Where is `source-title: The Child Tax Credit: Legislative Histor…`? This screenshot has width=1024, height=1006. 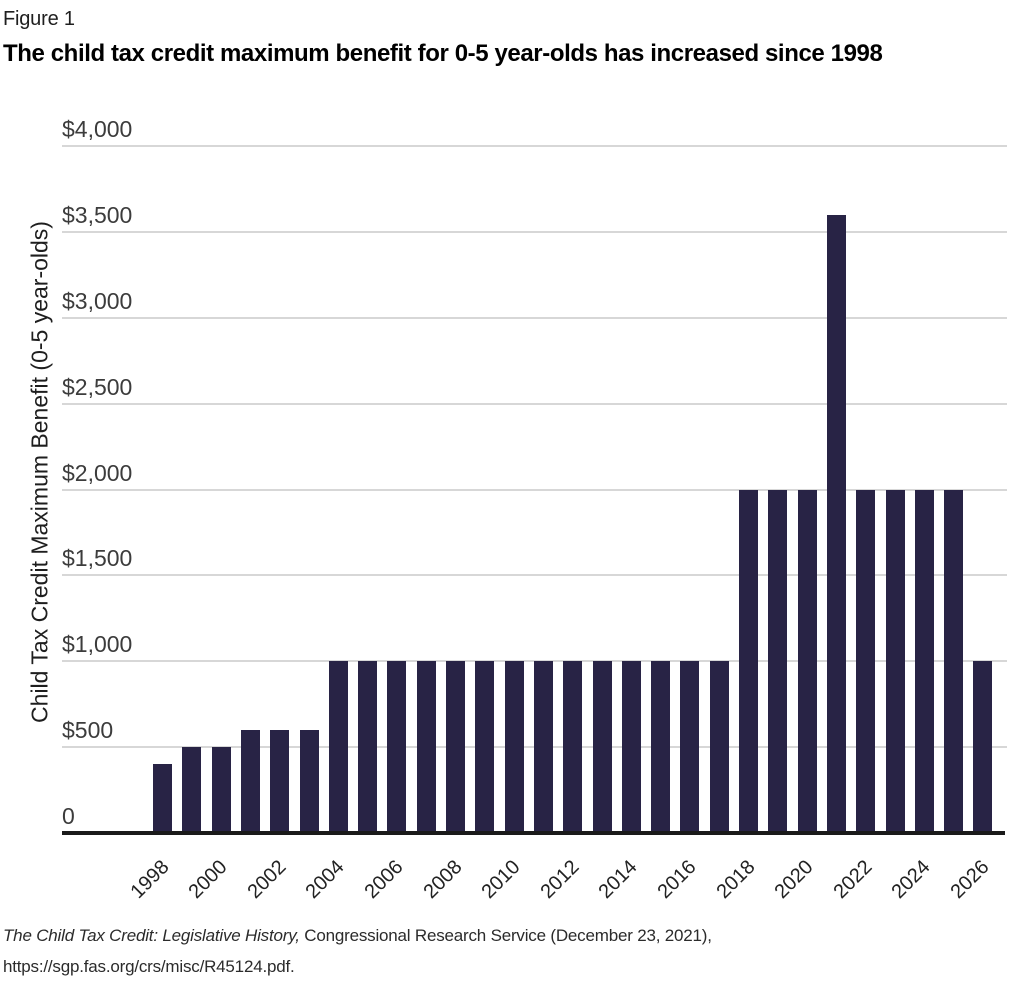 source-title: The Child Tax Credit: Legislative Histor… is located at coordinates (151, 935).